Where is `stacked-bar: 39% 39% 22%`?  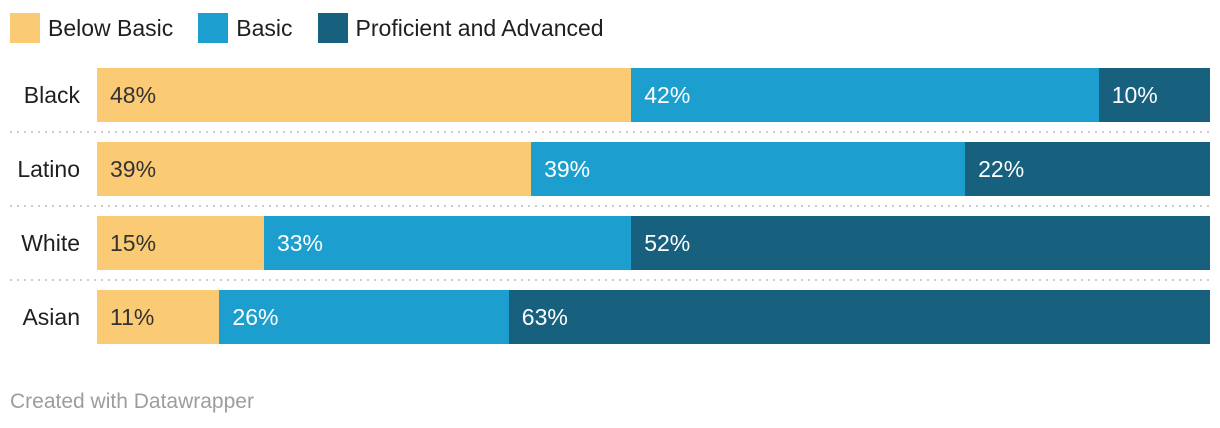 stacked-bar: 39% 39% 22% is located at coordinates (653, 169).